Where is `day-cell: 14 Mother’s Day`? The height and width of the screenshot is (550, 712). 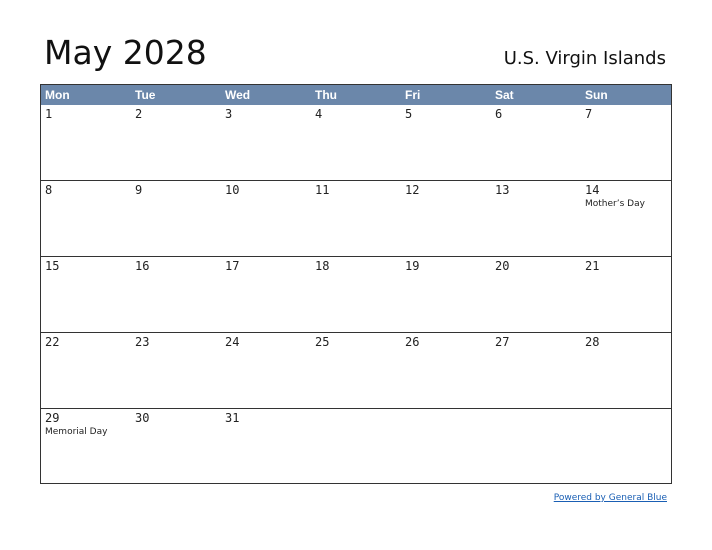 day-cell: 14 Mother’s Day is located at coordinates (626, 218).